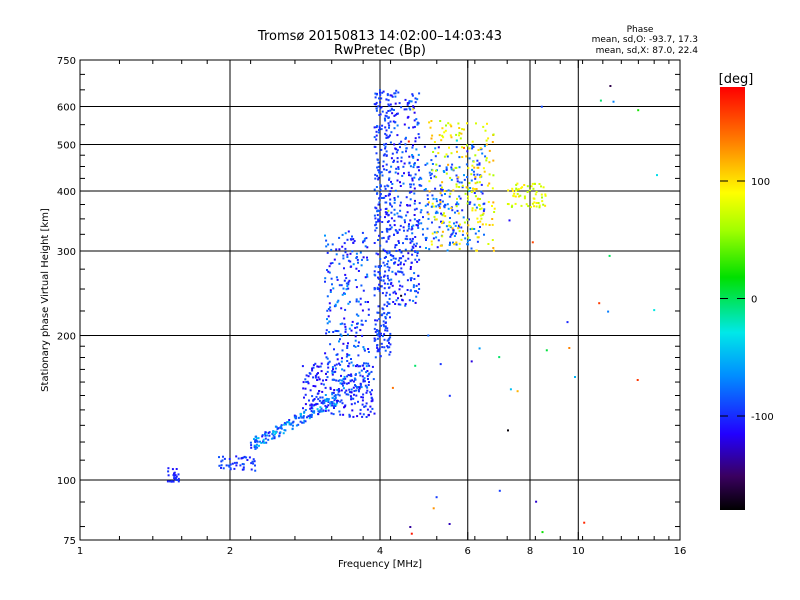 The height and width of the screenshot is (600, 800). Describe the element at coordinates (380, 564) in the screenshot. I see `x-axis-label: Frequency [MHz]` at that location.